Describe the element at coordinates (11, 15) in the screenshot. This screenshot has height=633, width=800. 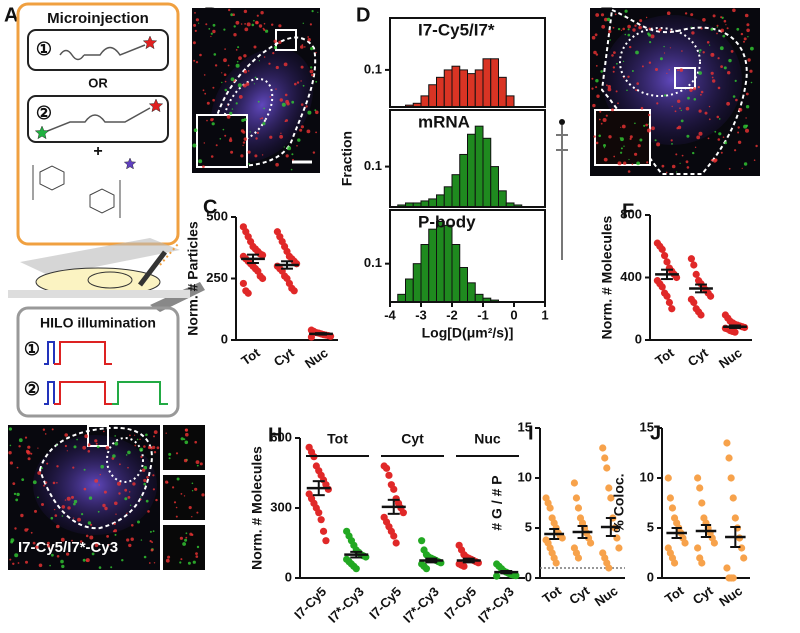
I see `panel-letter: A` at that location.